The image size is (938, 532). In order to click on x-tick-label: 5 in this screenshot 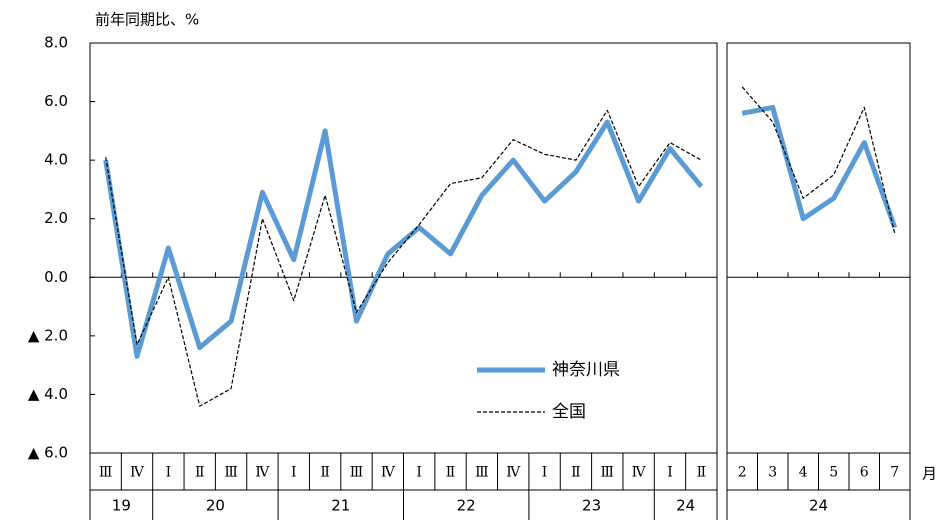, I will do `click(833, 473)`.